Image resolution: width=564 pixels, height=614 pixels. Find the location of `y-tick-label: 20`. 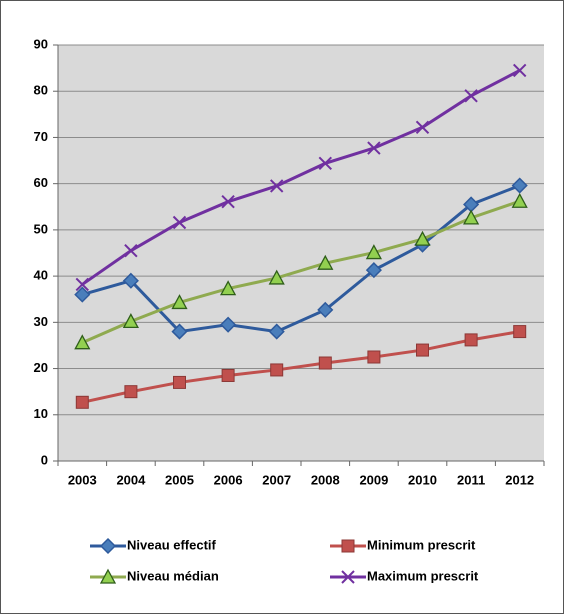

y-tick-label: 20 is located at coordinates (41, 367).